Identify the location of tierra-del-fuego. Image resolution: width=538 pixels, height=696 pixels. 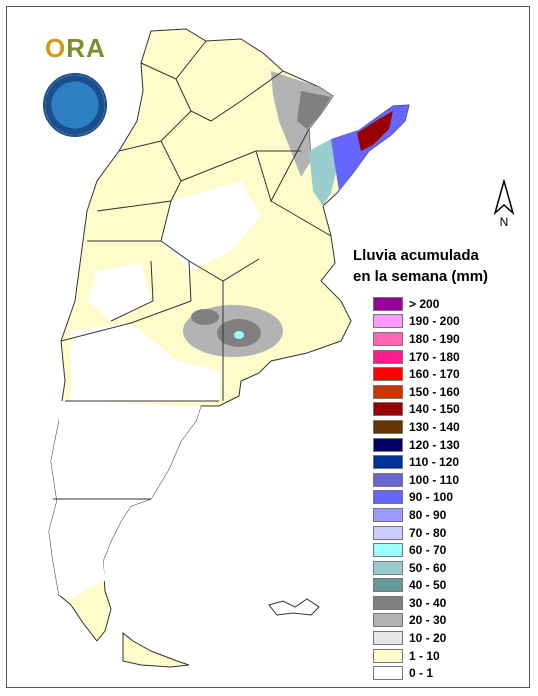
(156, 649).